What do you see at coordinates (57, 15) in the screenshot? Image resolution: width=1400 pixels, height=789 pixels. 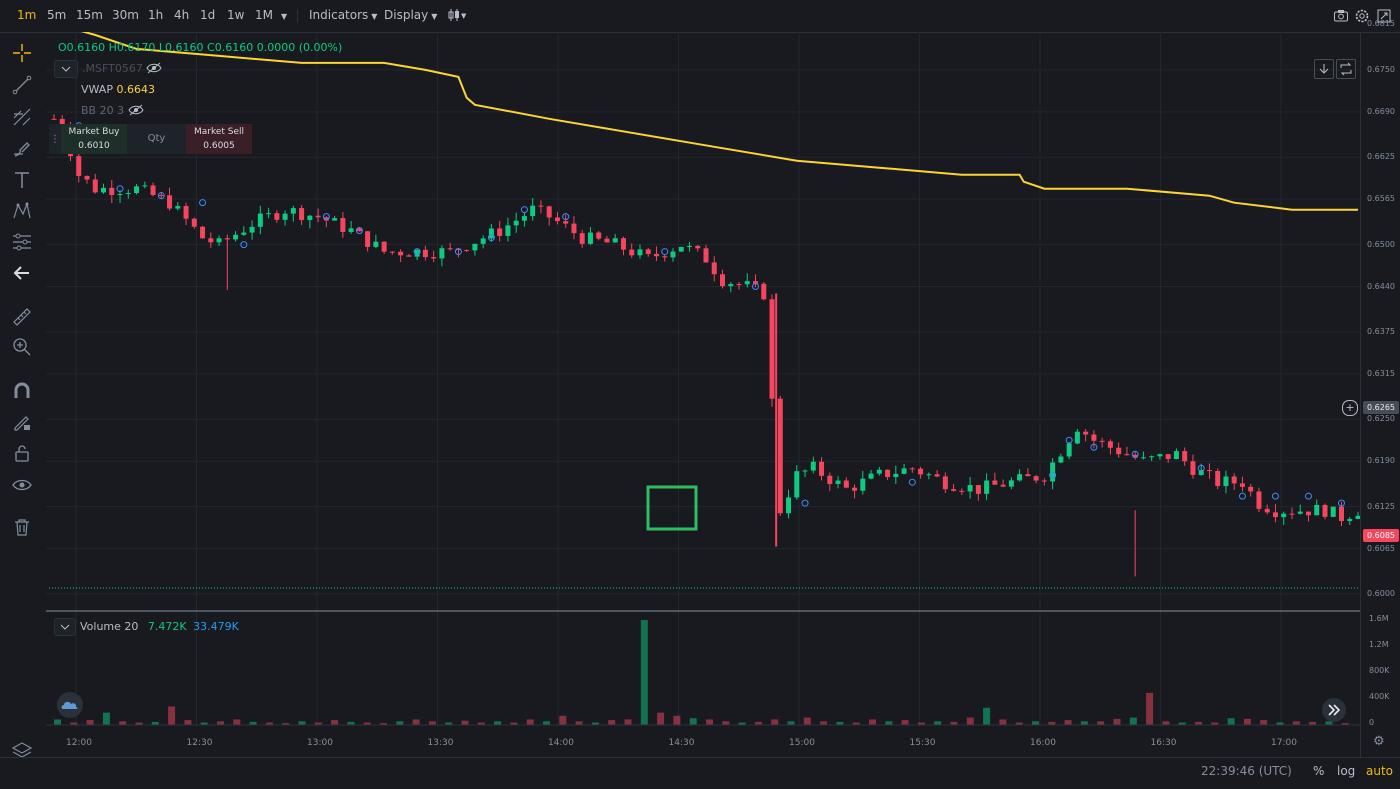 I see `timeframe-5m: 5m` at bounding box center [57, 15].